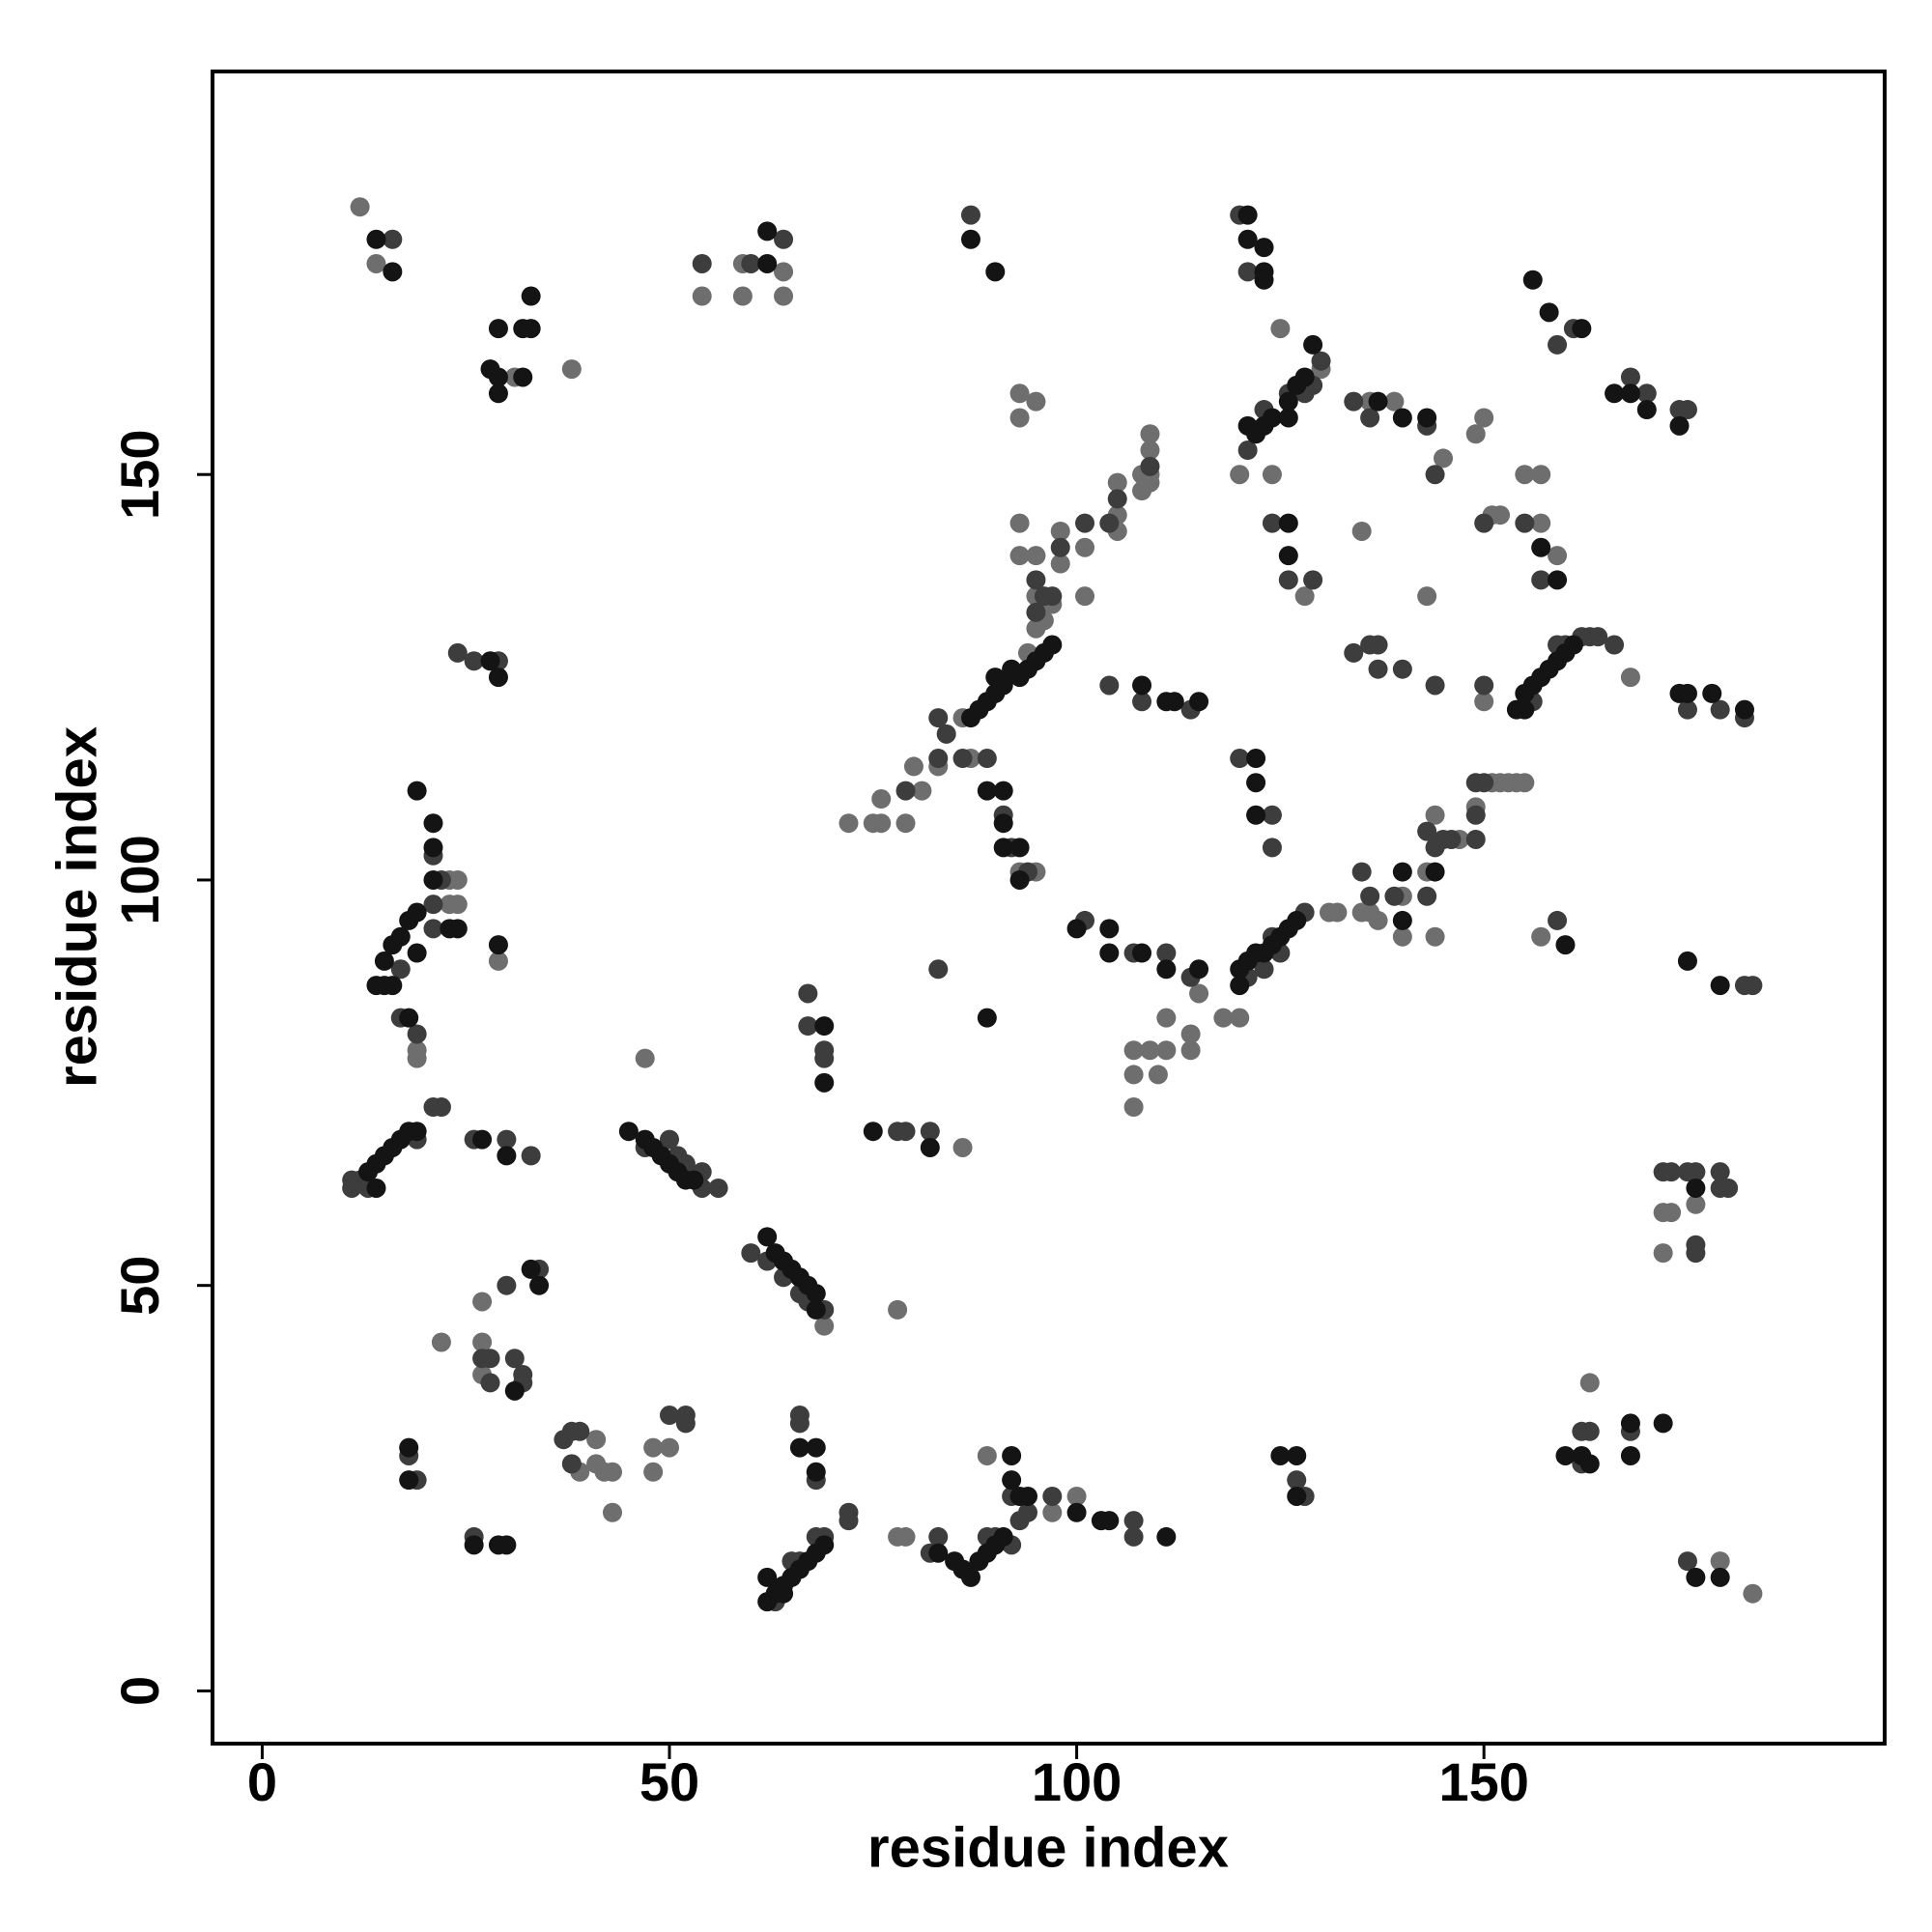 This screenshot has height=1932, width=1932. I want to click on x-tick-label: 0, so click(262, 1781).